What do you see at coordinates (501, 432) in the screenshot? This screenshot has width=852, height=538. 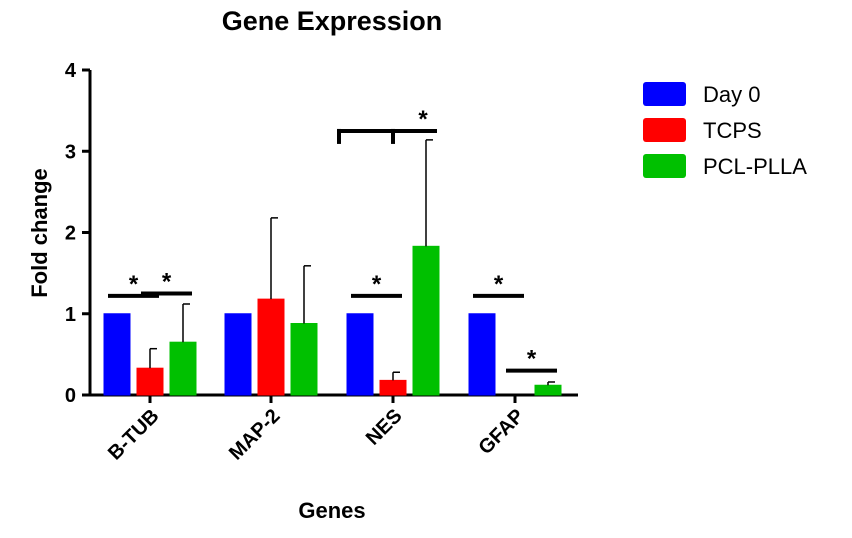 I see `x-tick-label: GFAP` at bounding box center [501, 432].